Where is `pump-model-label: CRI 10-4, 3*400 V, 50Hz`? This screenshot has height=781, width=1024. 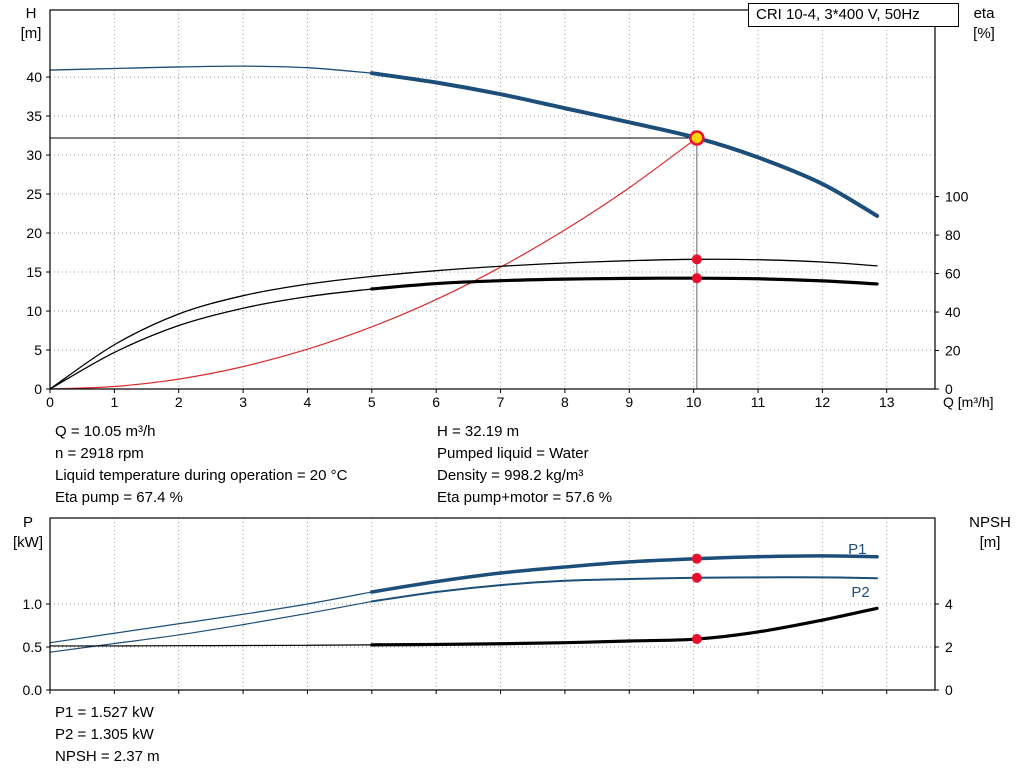
pump-model-label: CRI 10-4, 3*400 V, 50Hz is located at coordinates (853, 15).